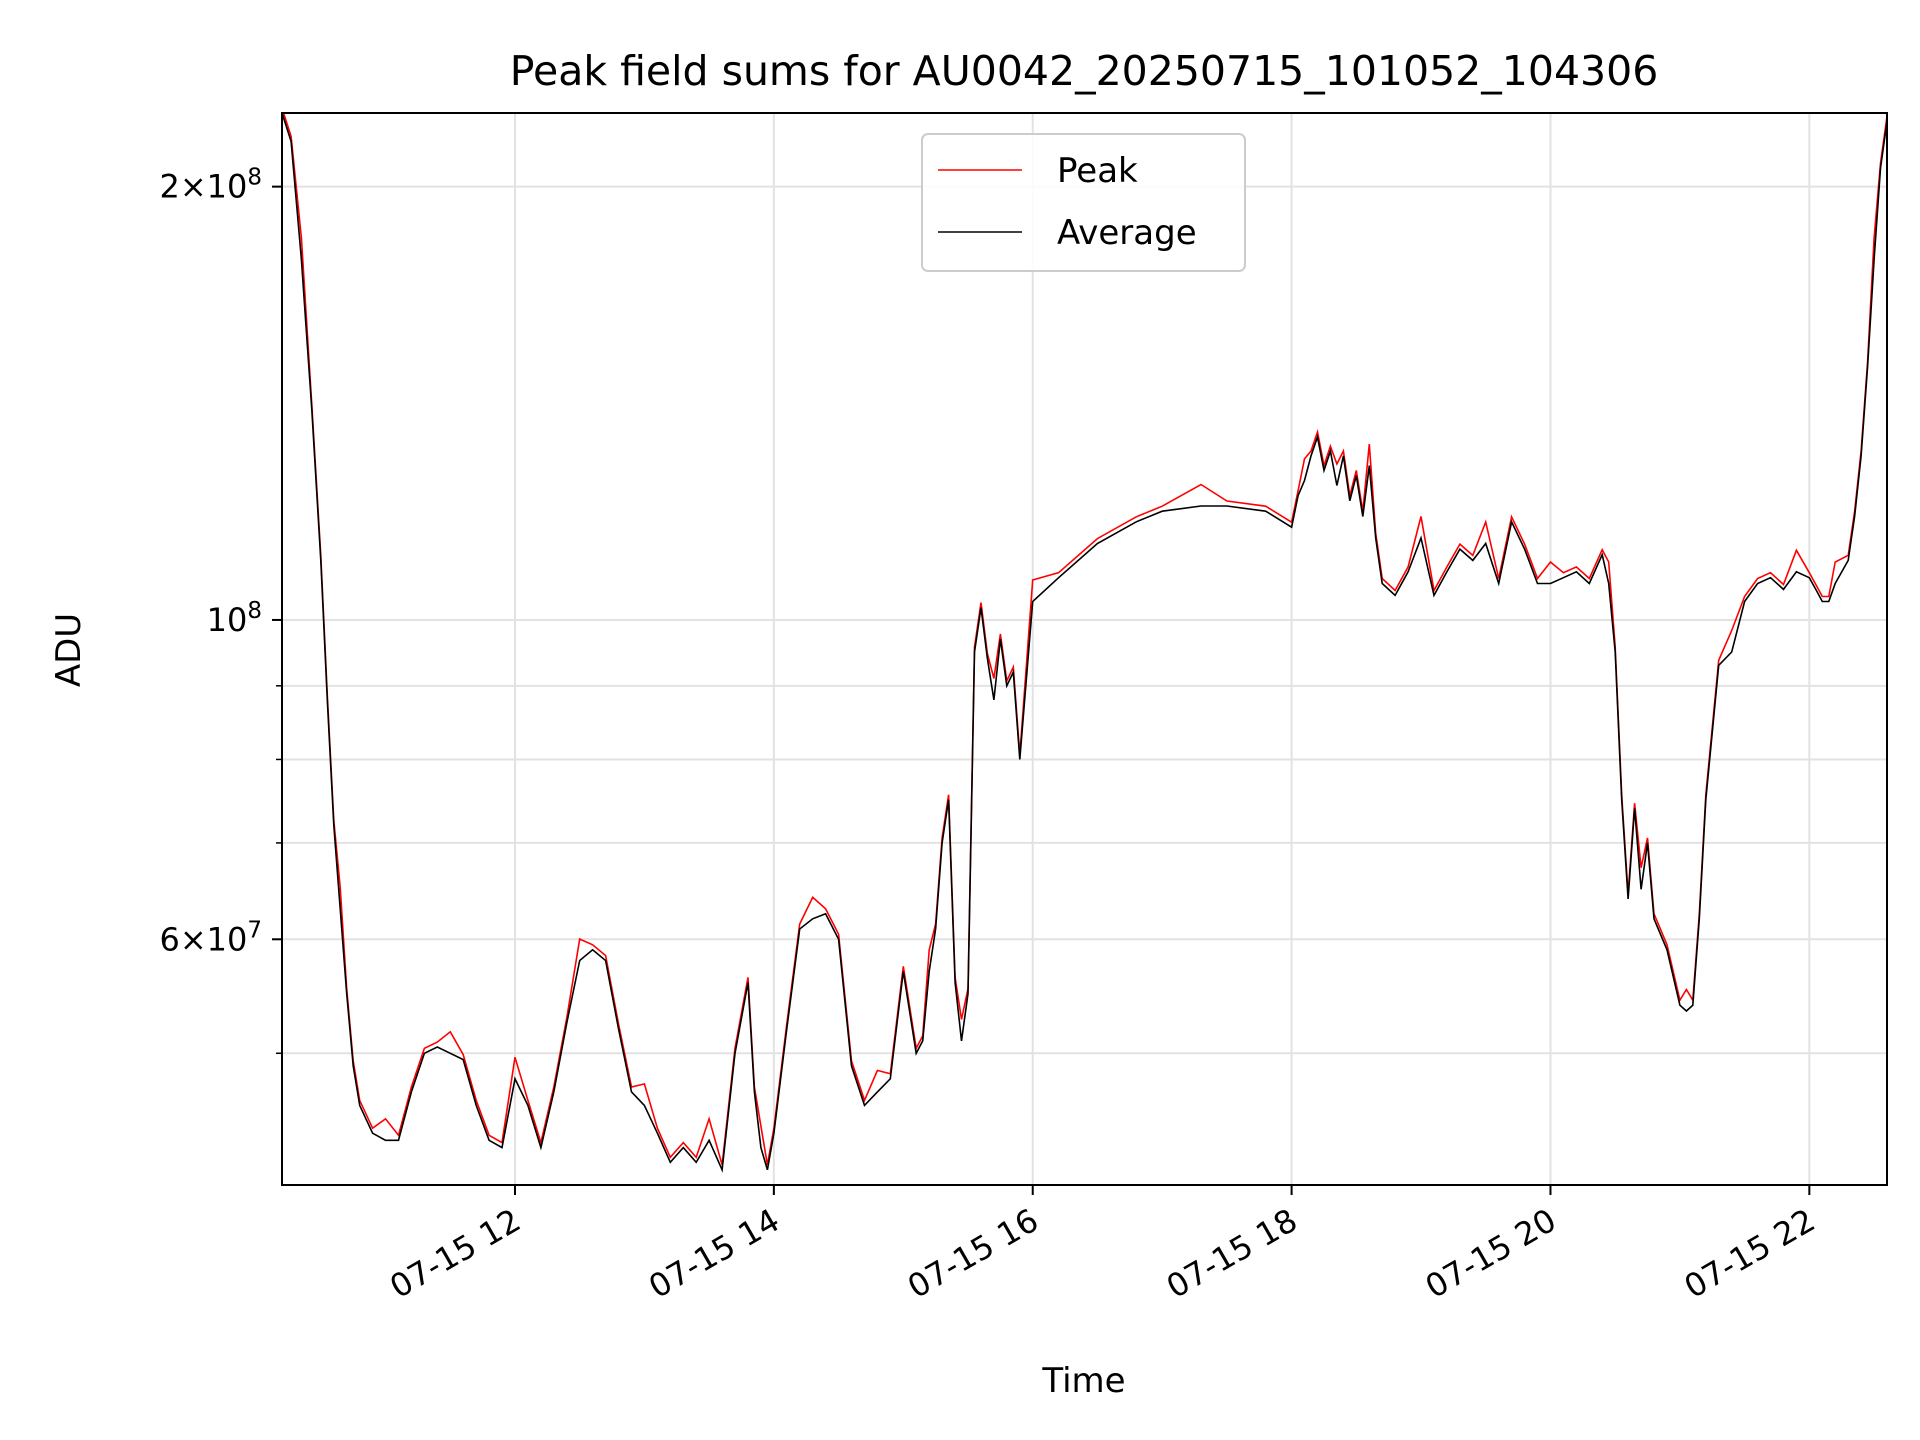  I want to click on legend-label-peak: Peak, so click(1097, 171).